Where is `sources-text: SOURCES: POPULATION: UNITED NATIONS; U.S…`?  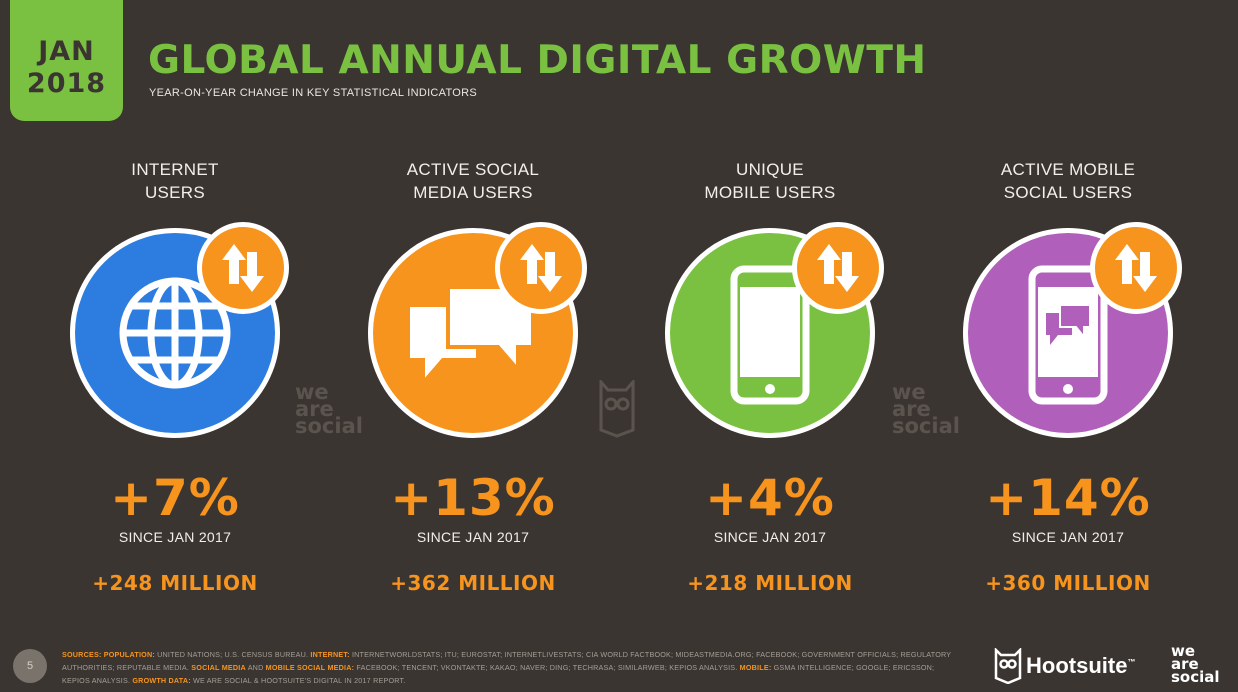
sources-text: SOURCES: POPULATION: UNITED NATIONS; U.S… is located at coordinates (512, 667).